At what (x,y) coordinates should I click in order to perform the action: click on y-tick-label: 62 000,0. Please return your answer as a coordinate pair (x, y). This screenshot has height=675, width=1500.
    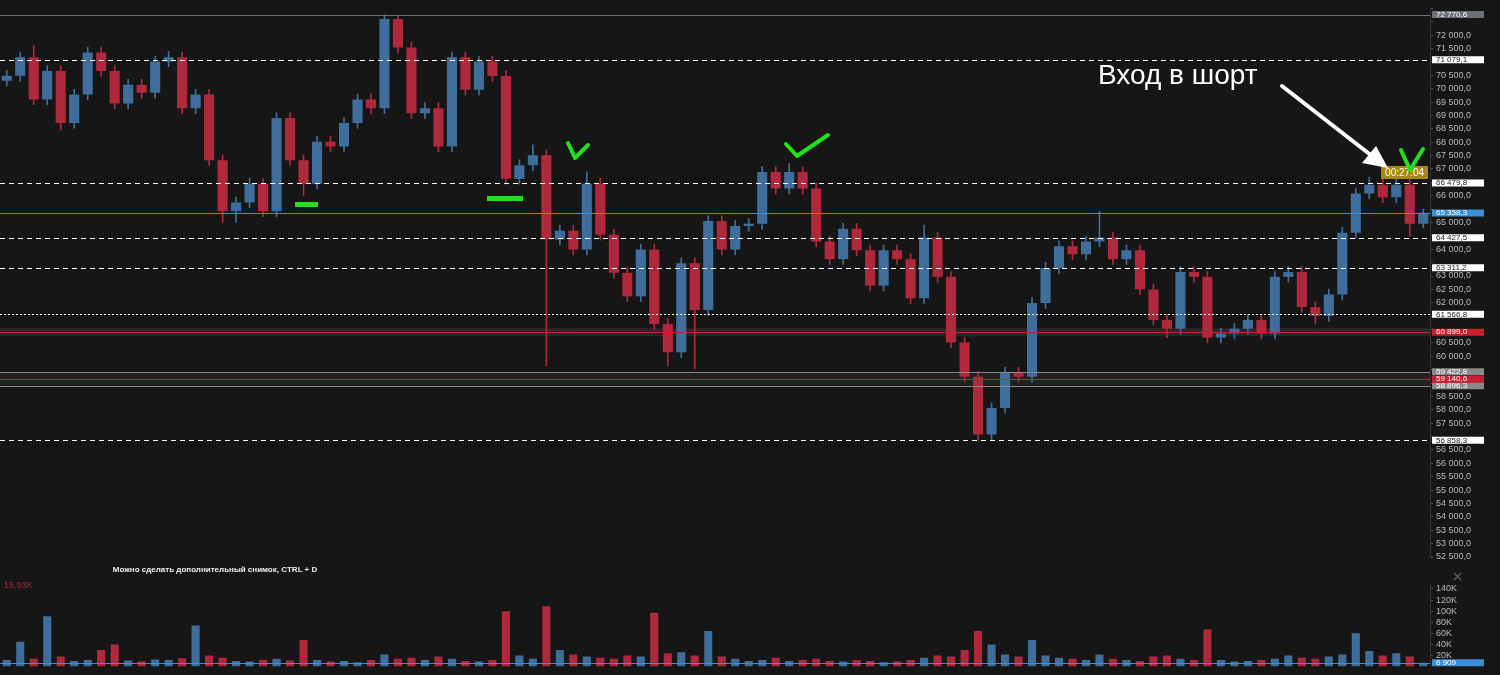
    Looking at the image, I should click on (1454, 302).